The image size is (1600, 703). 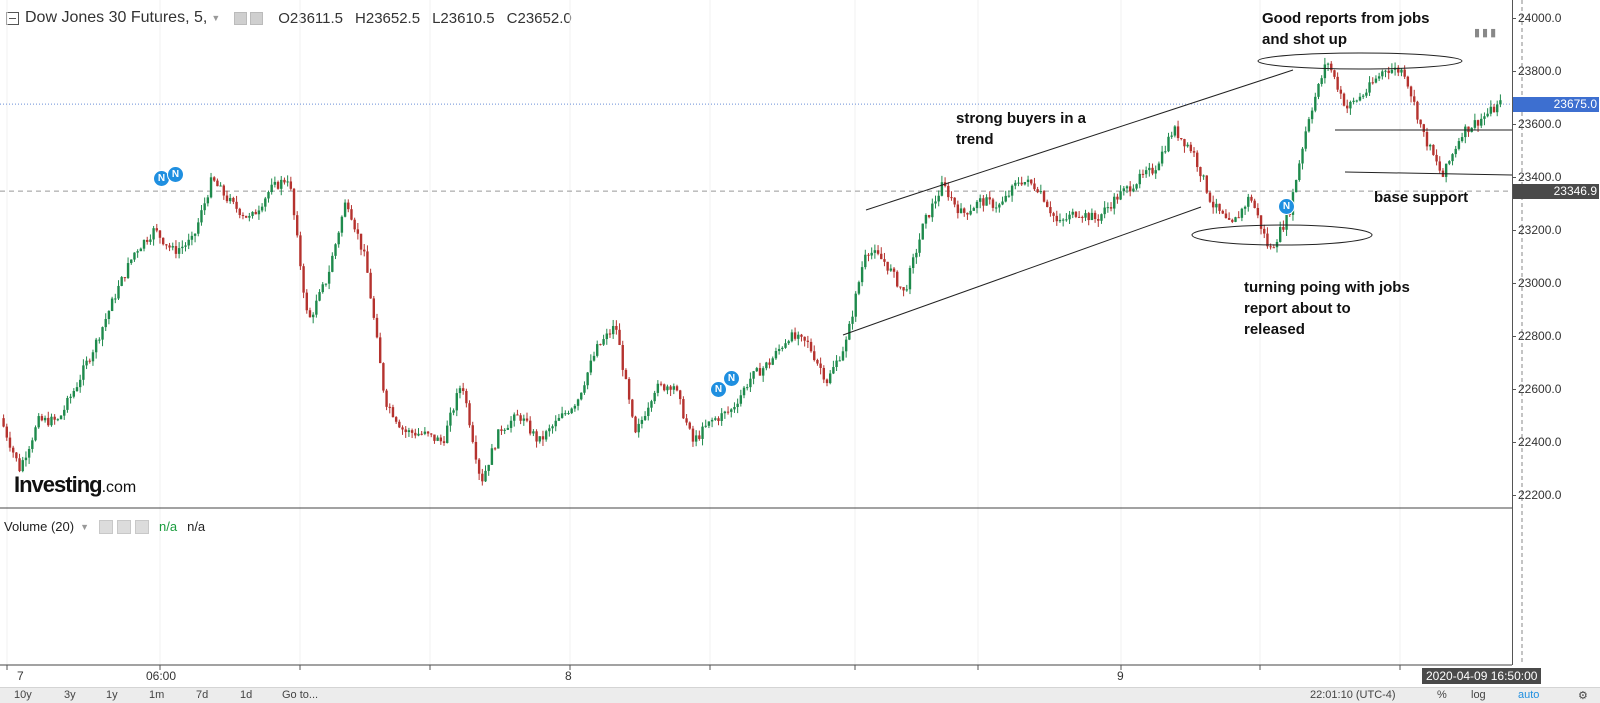 What do you see at coordinates (1556, 332) in the screenshot?
I see `price-axis` at bounding box center [1556, 332].